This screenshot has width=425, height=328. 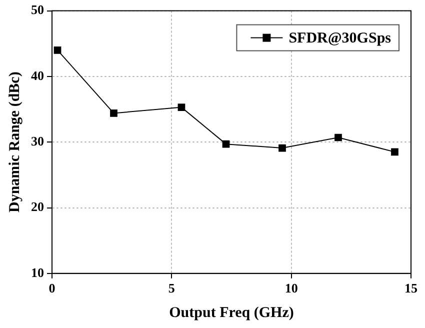 What do you see at coordinates (37, 75) in the screenshot?
I see `y-tick-label: 40` at bounding box center [37, 75].